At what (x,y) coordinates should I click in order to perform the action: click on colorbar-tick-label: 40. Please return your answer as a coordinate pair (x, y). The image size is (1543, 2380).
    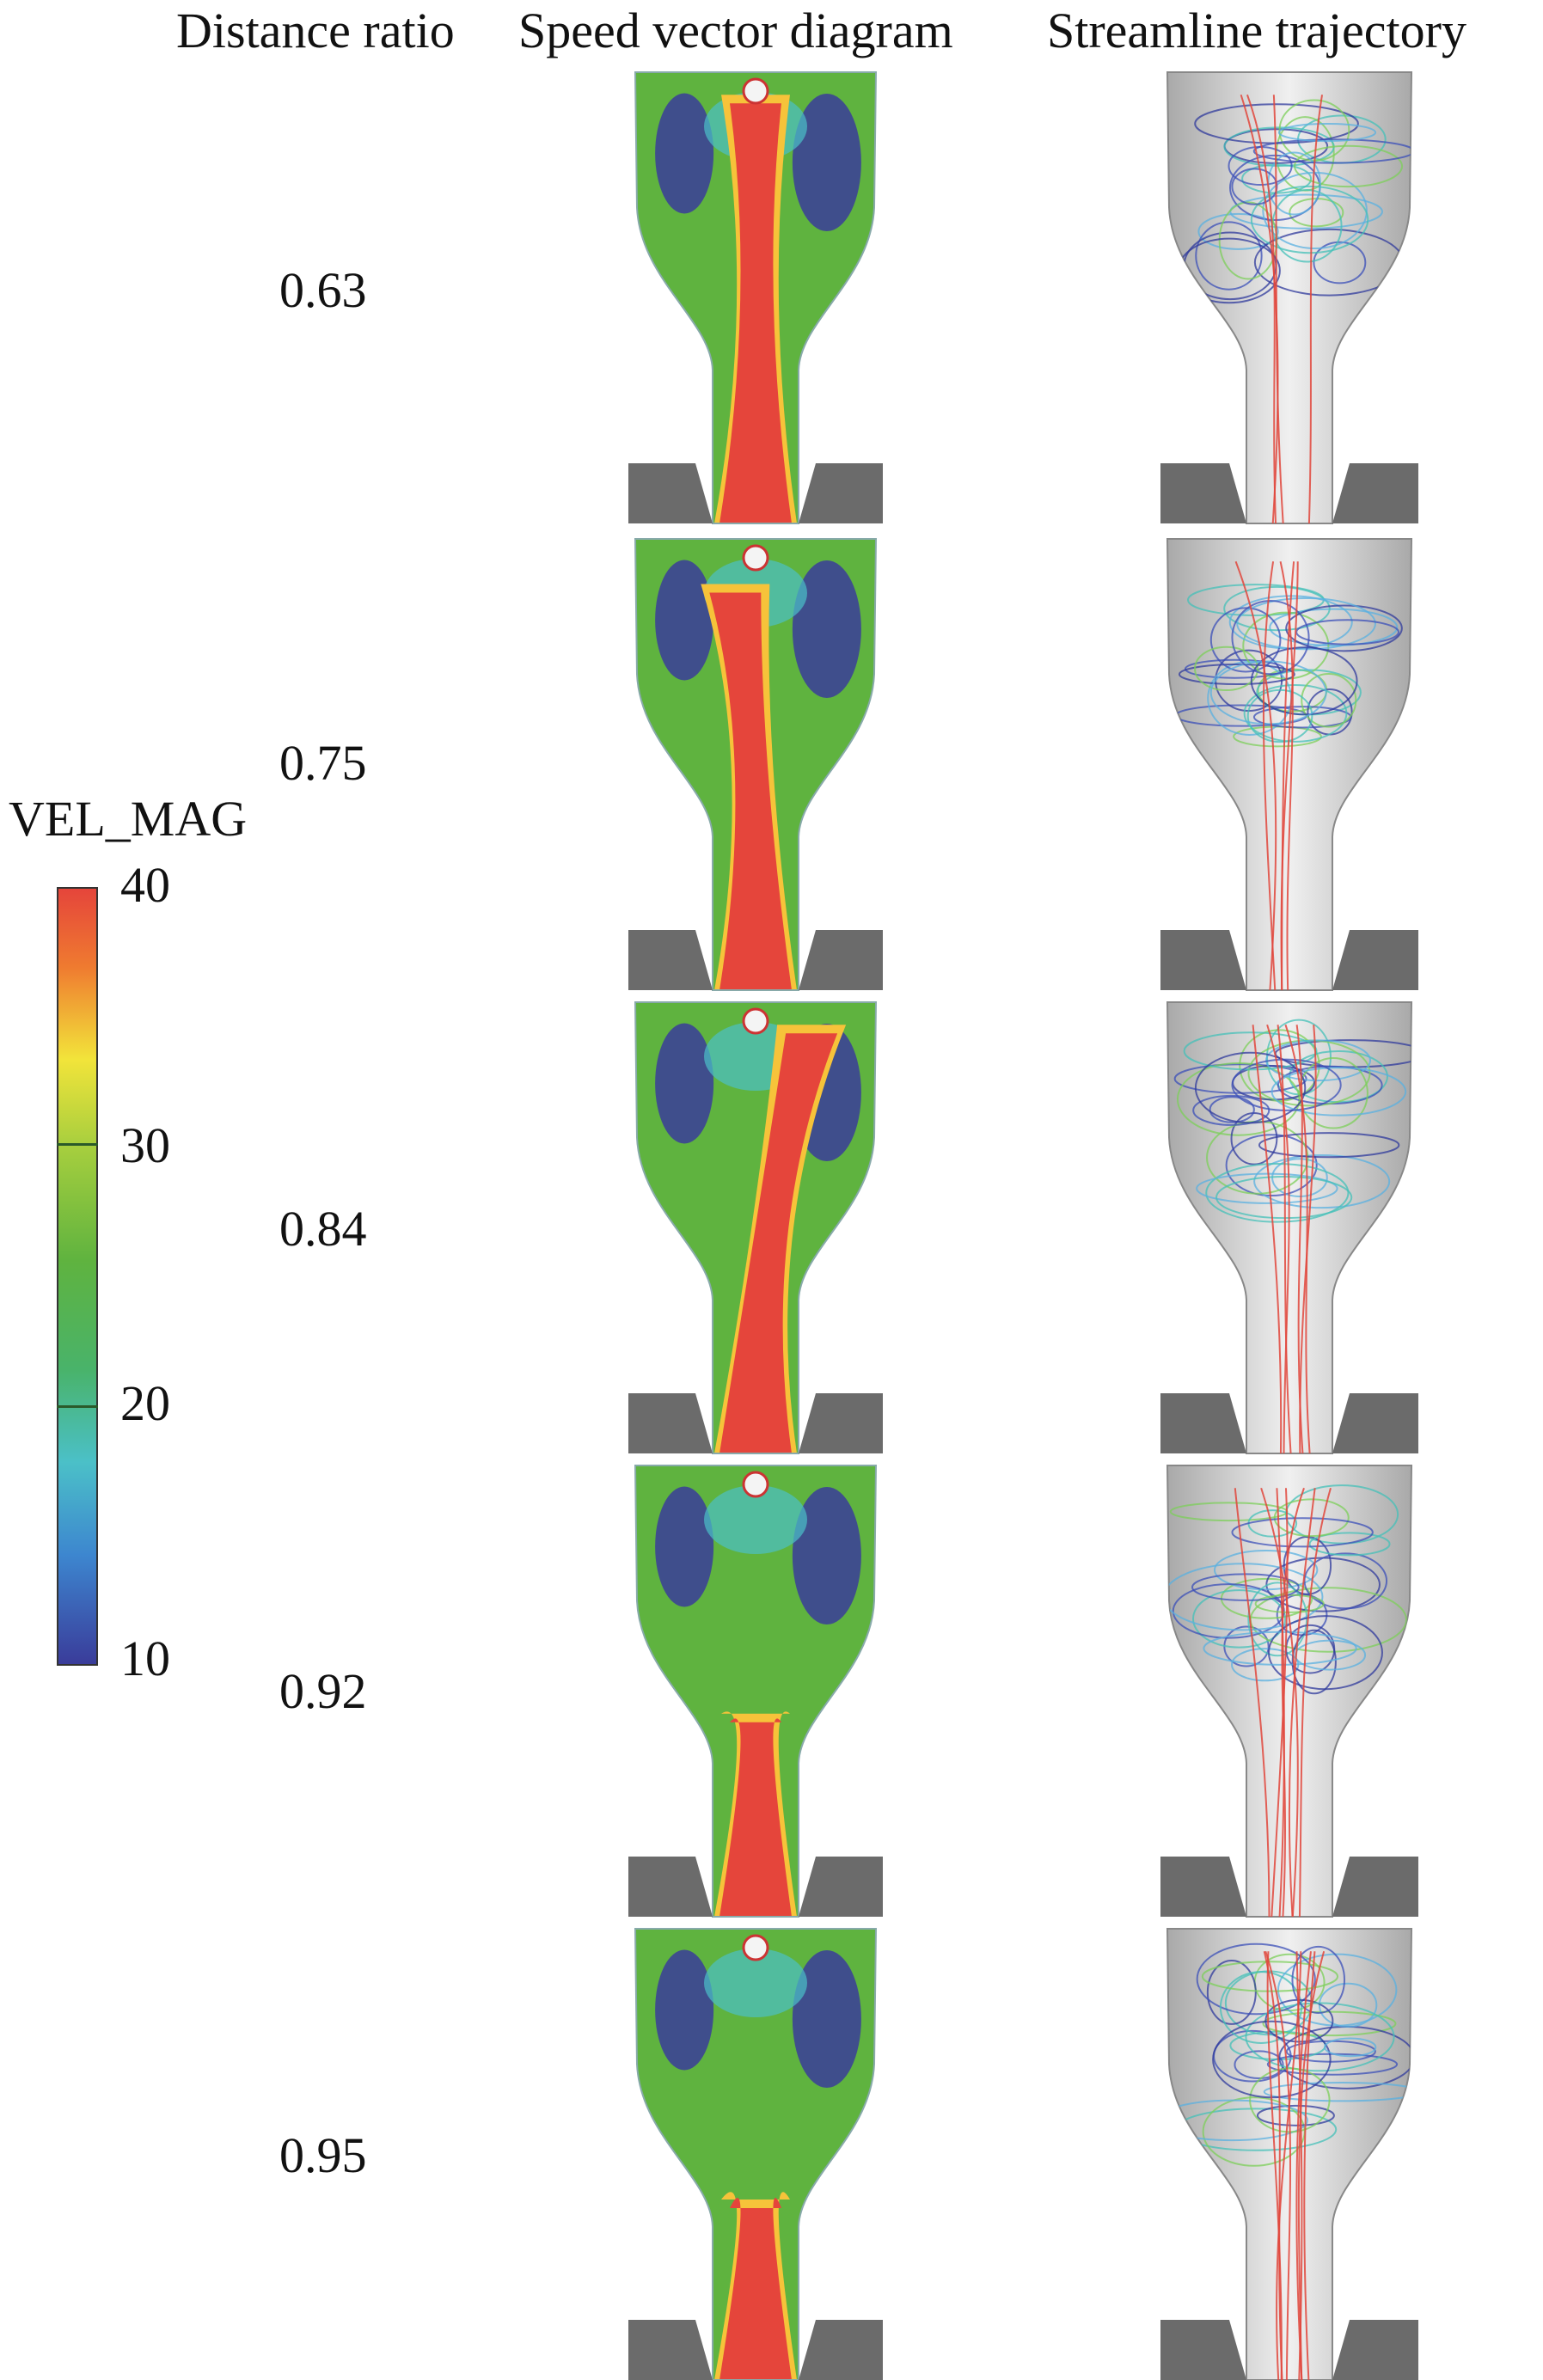
    Looking at the image, I should click on (145, 885).